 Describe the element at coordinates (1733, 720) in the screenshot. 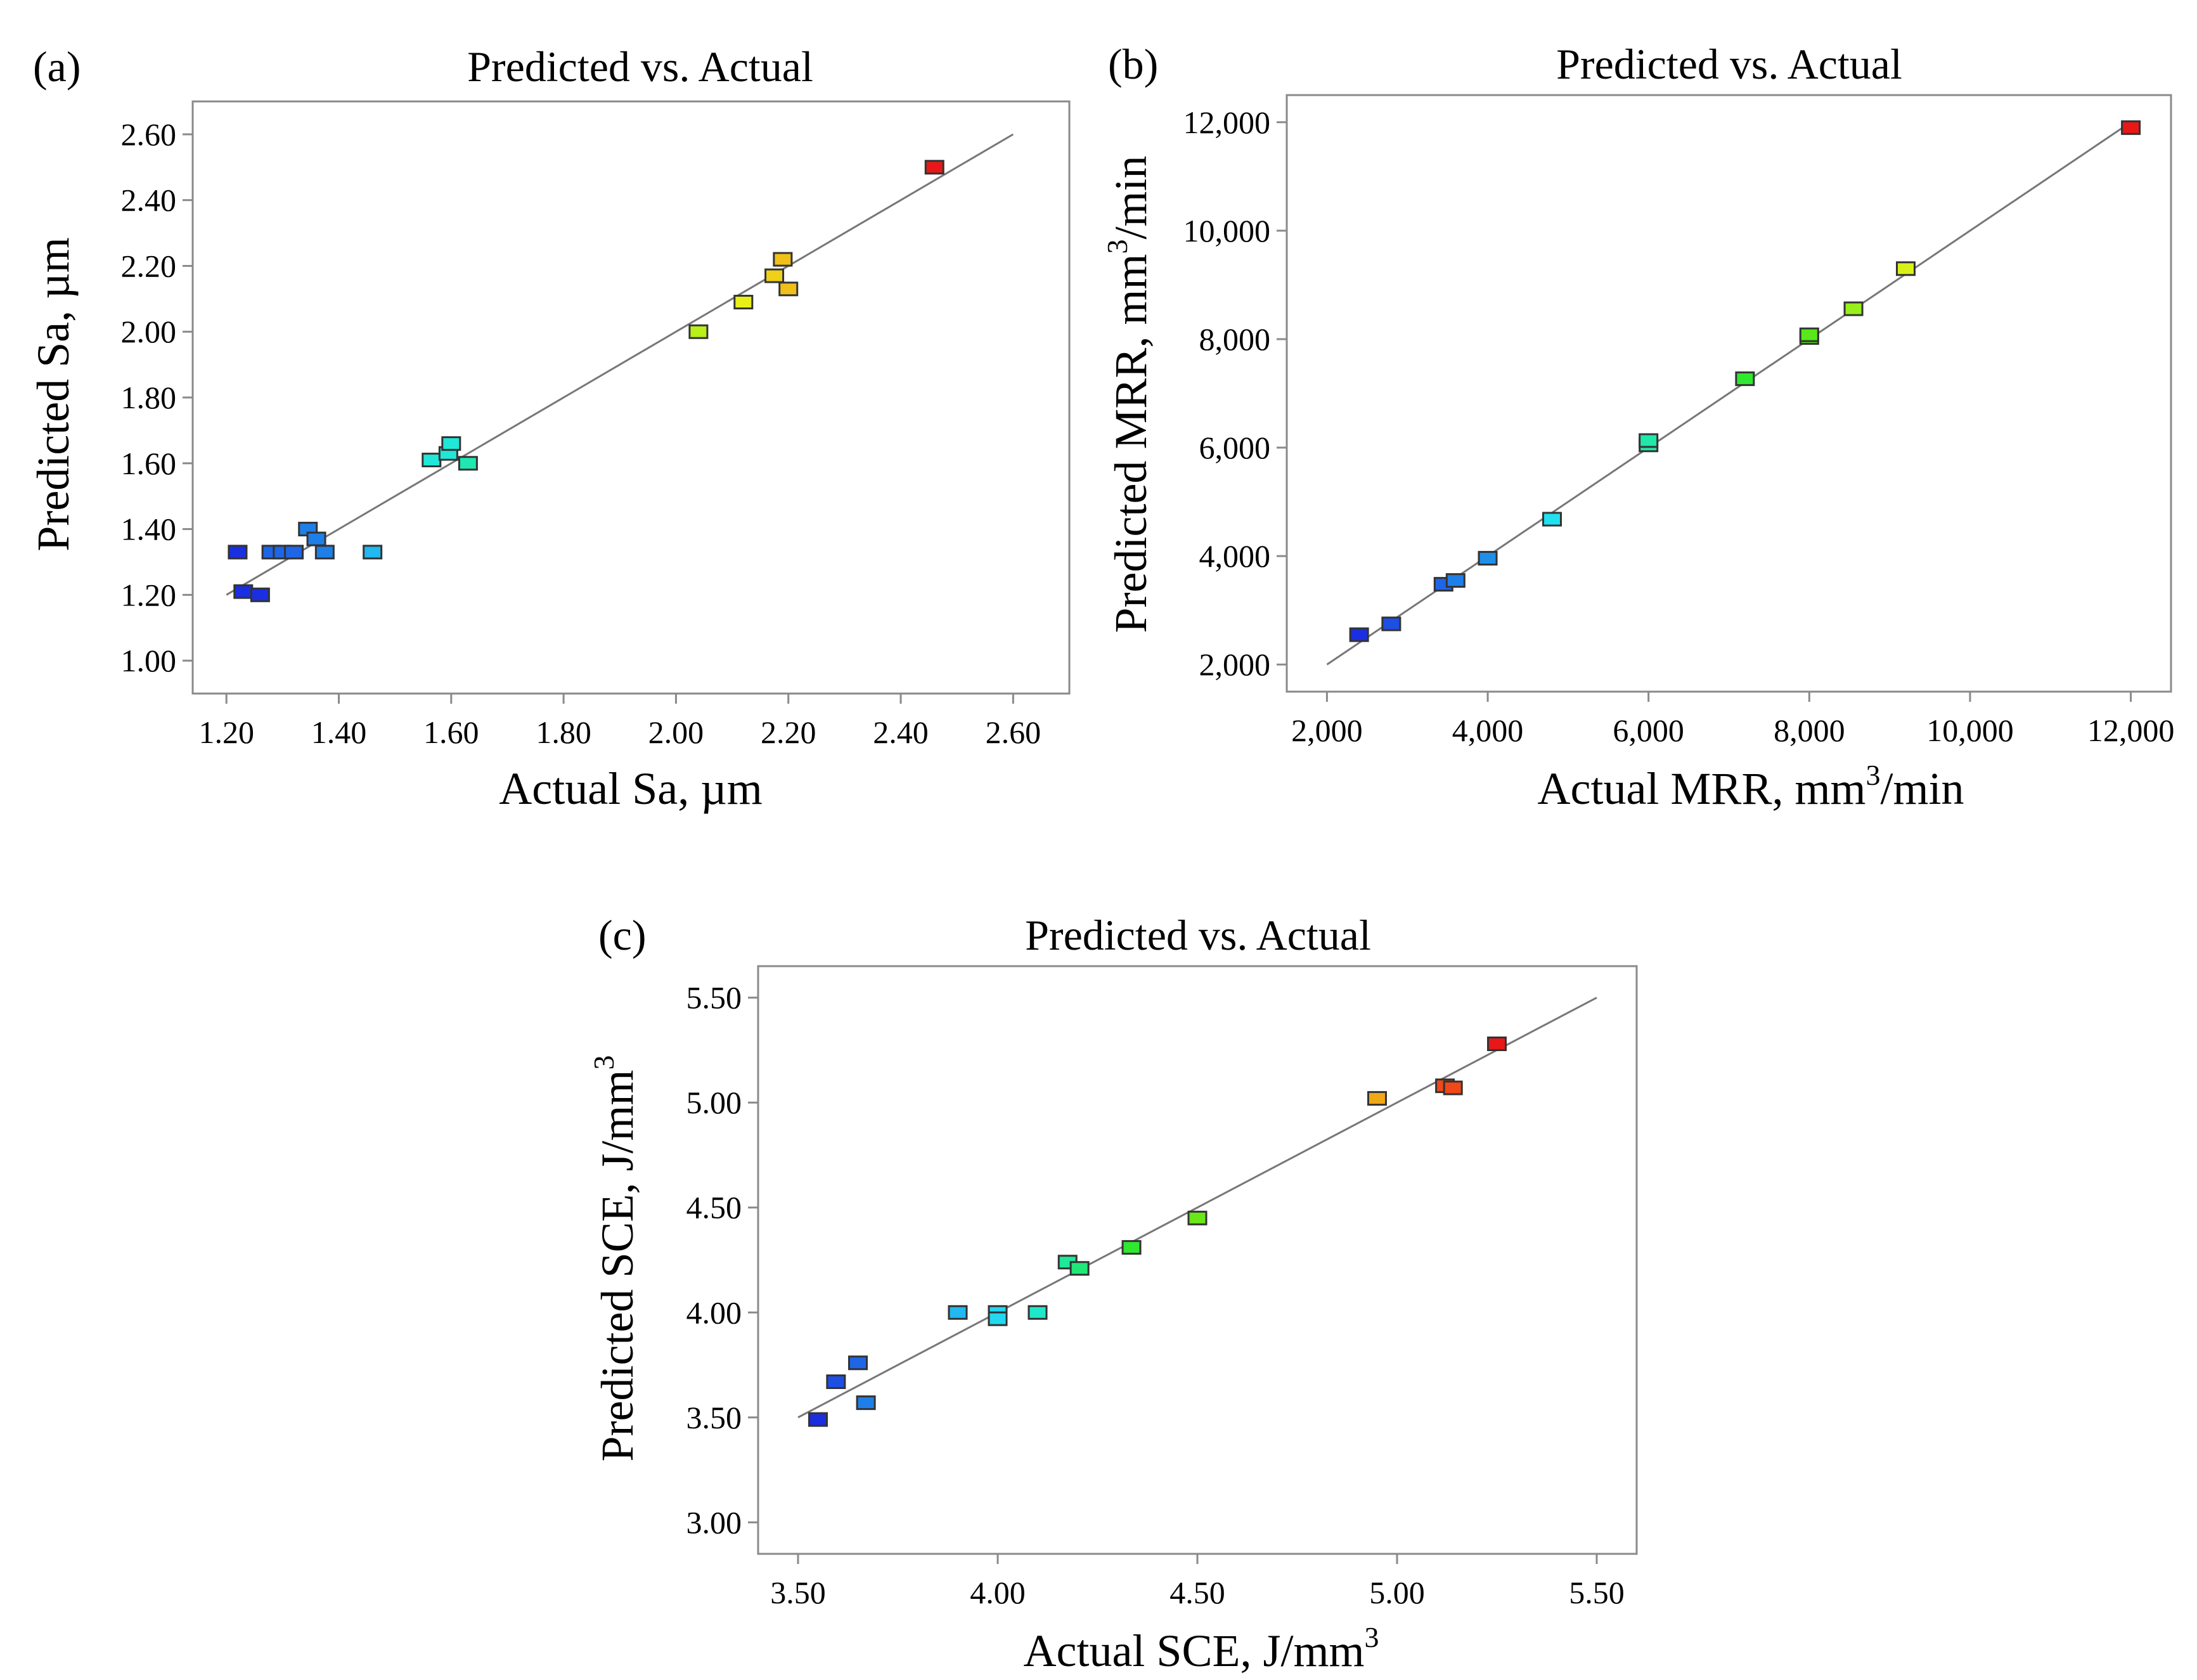

I see `x-axis: 2,000 4,000 6,000 8,000 10,000 12,000` at that location.